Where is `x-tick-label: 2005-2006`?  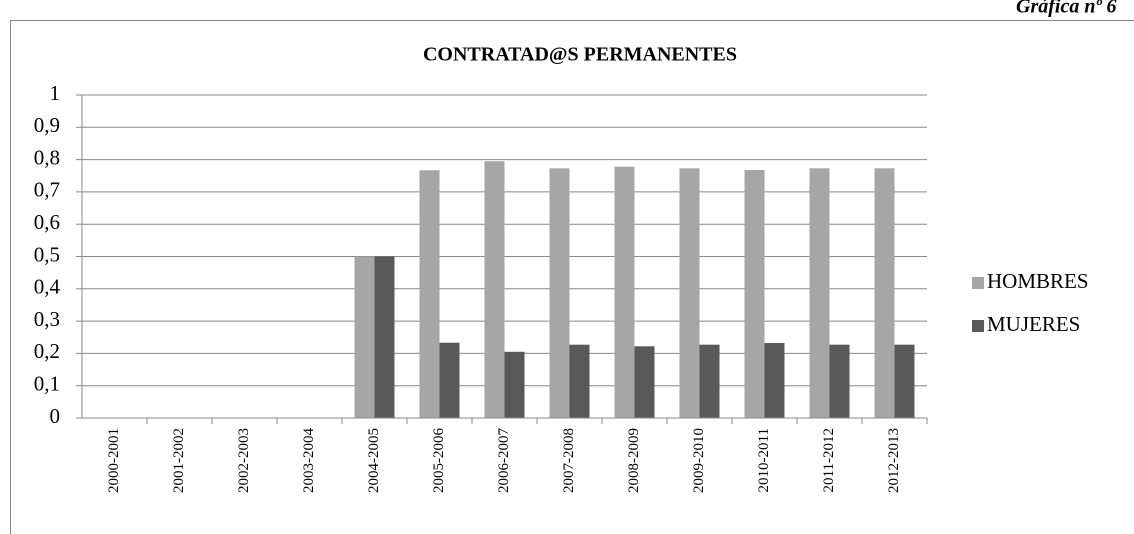
x-tick-label: 2005-2006 is located at coordinates (439, 460).